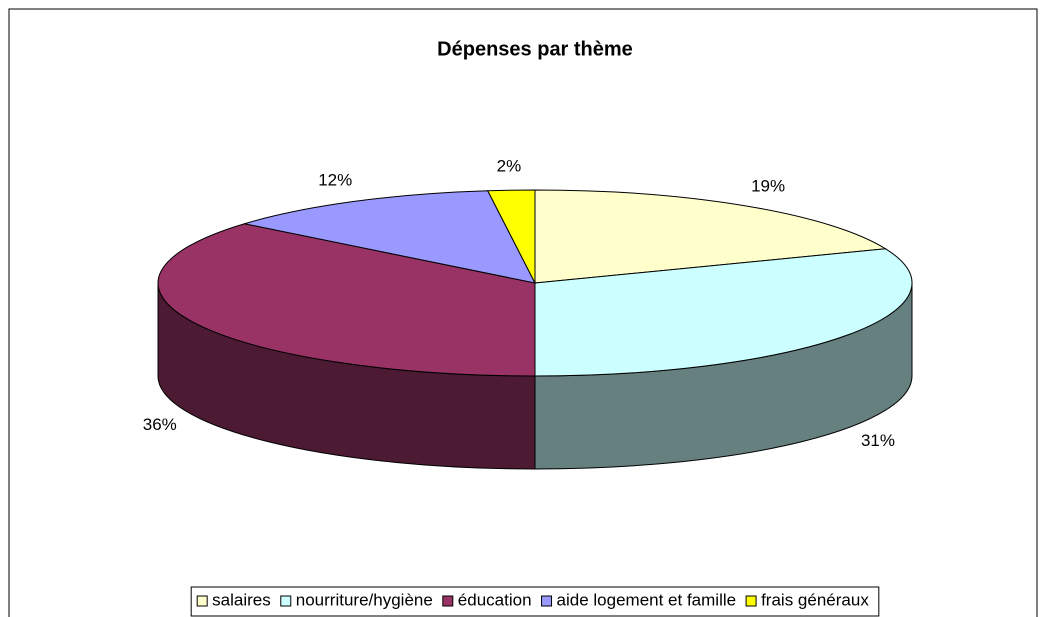  Describe the element at coordinates (815, 599) in the screenshot. I see `legend-label: frais généraux` at that location.